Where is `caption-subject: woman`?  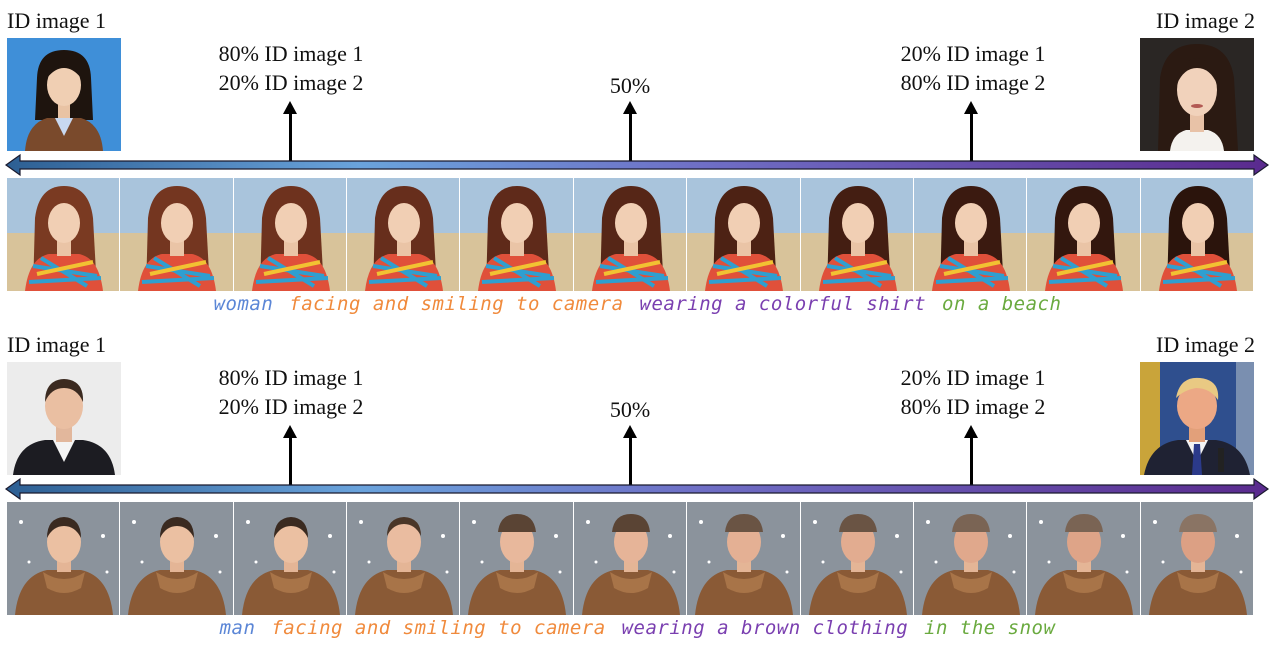 caption-subject: woman is located at coordinates (243, 304).